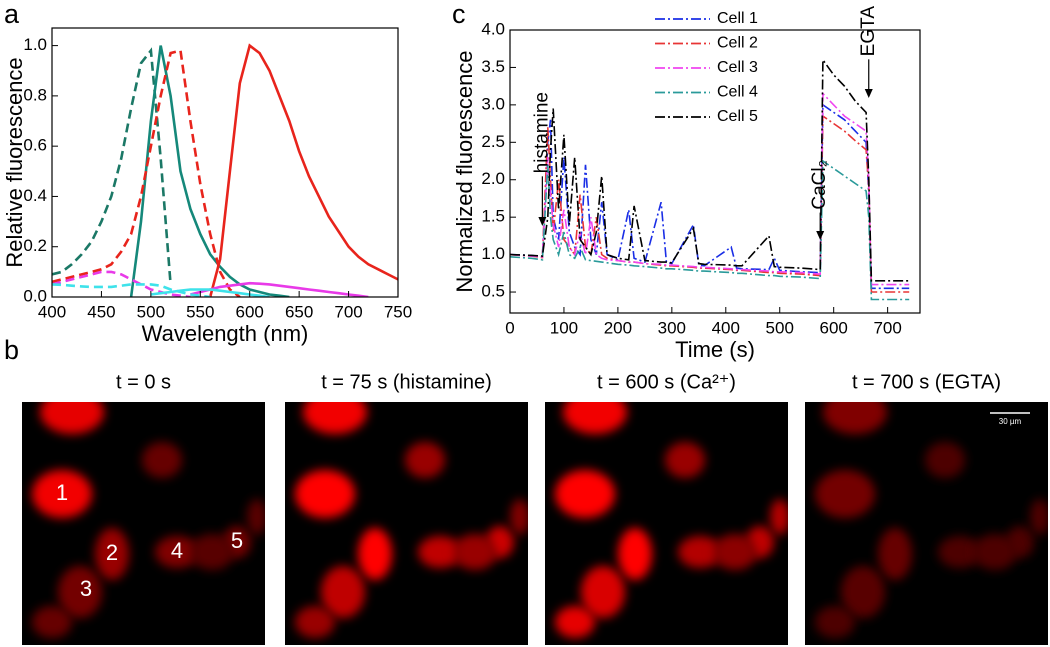 The height and width of the screenshot is (647, 1050). I want to click on panel-label: c, so click(459, 14).